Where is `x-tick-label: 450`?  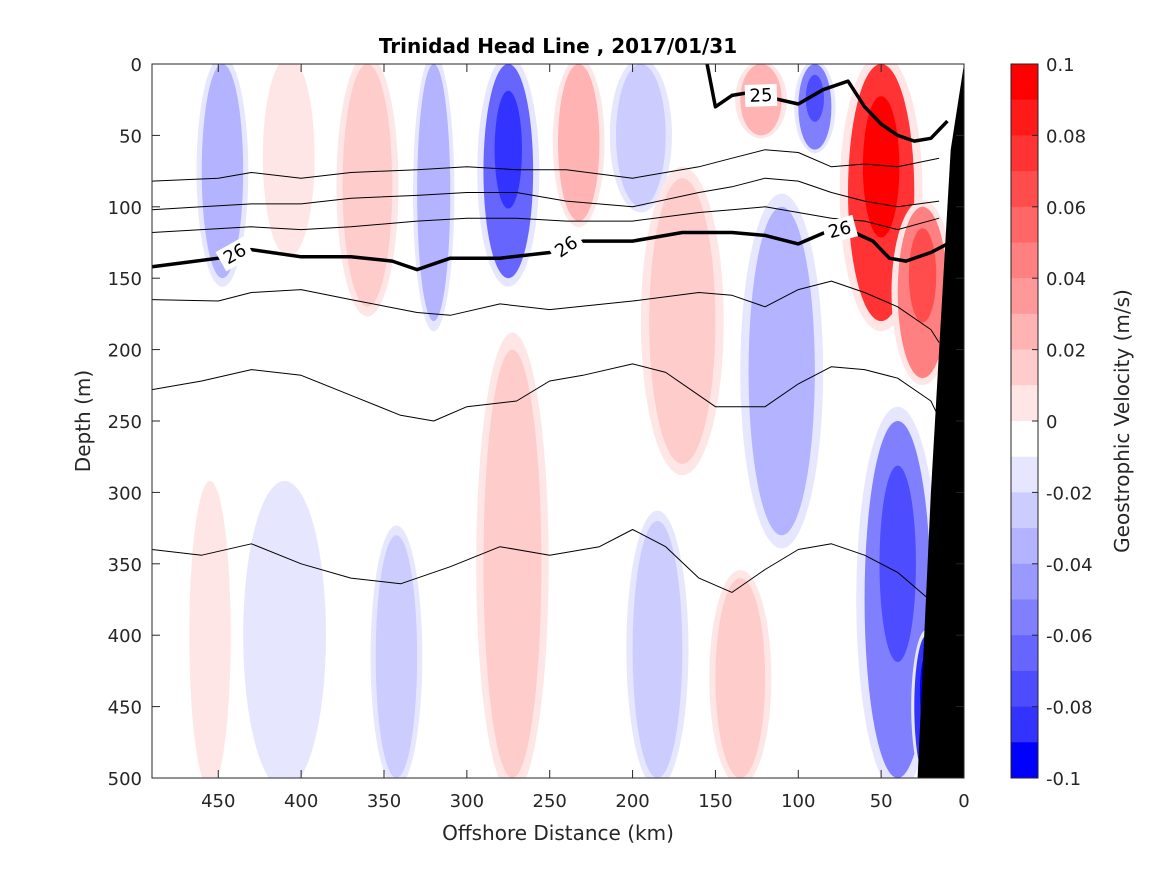
x-tick-label: 450 is located at coordinates (218, 801).